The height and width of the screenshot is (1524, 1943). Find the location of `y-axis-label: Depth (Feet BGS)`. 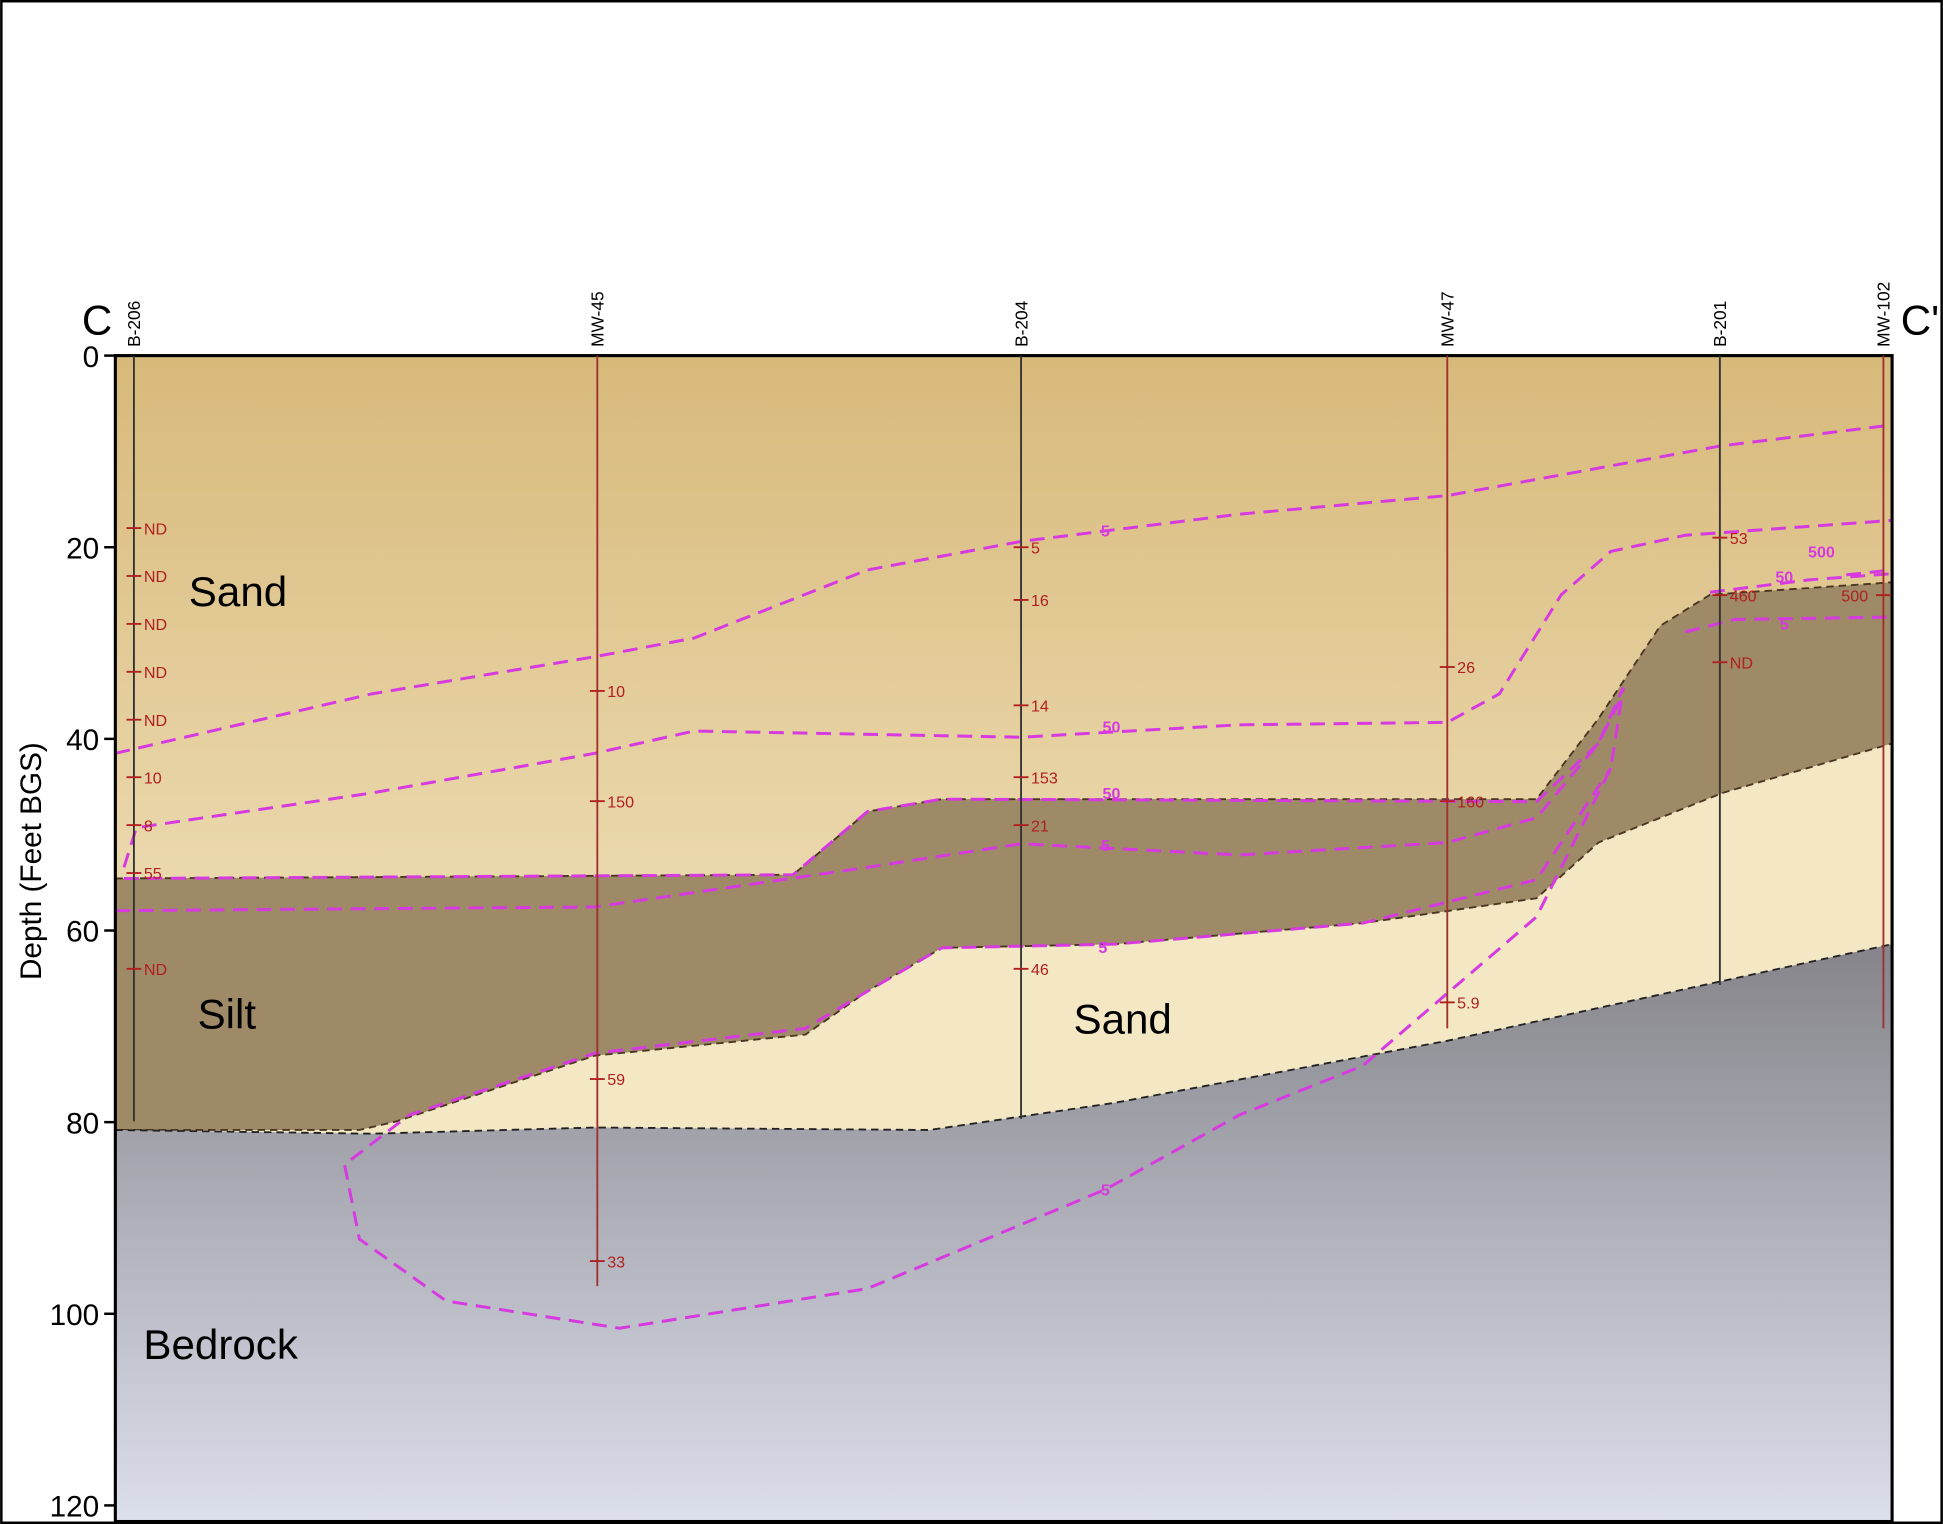

y-axis-label: Depth (Feet BGS) is located at coordinates (31, 861).